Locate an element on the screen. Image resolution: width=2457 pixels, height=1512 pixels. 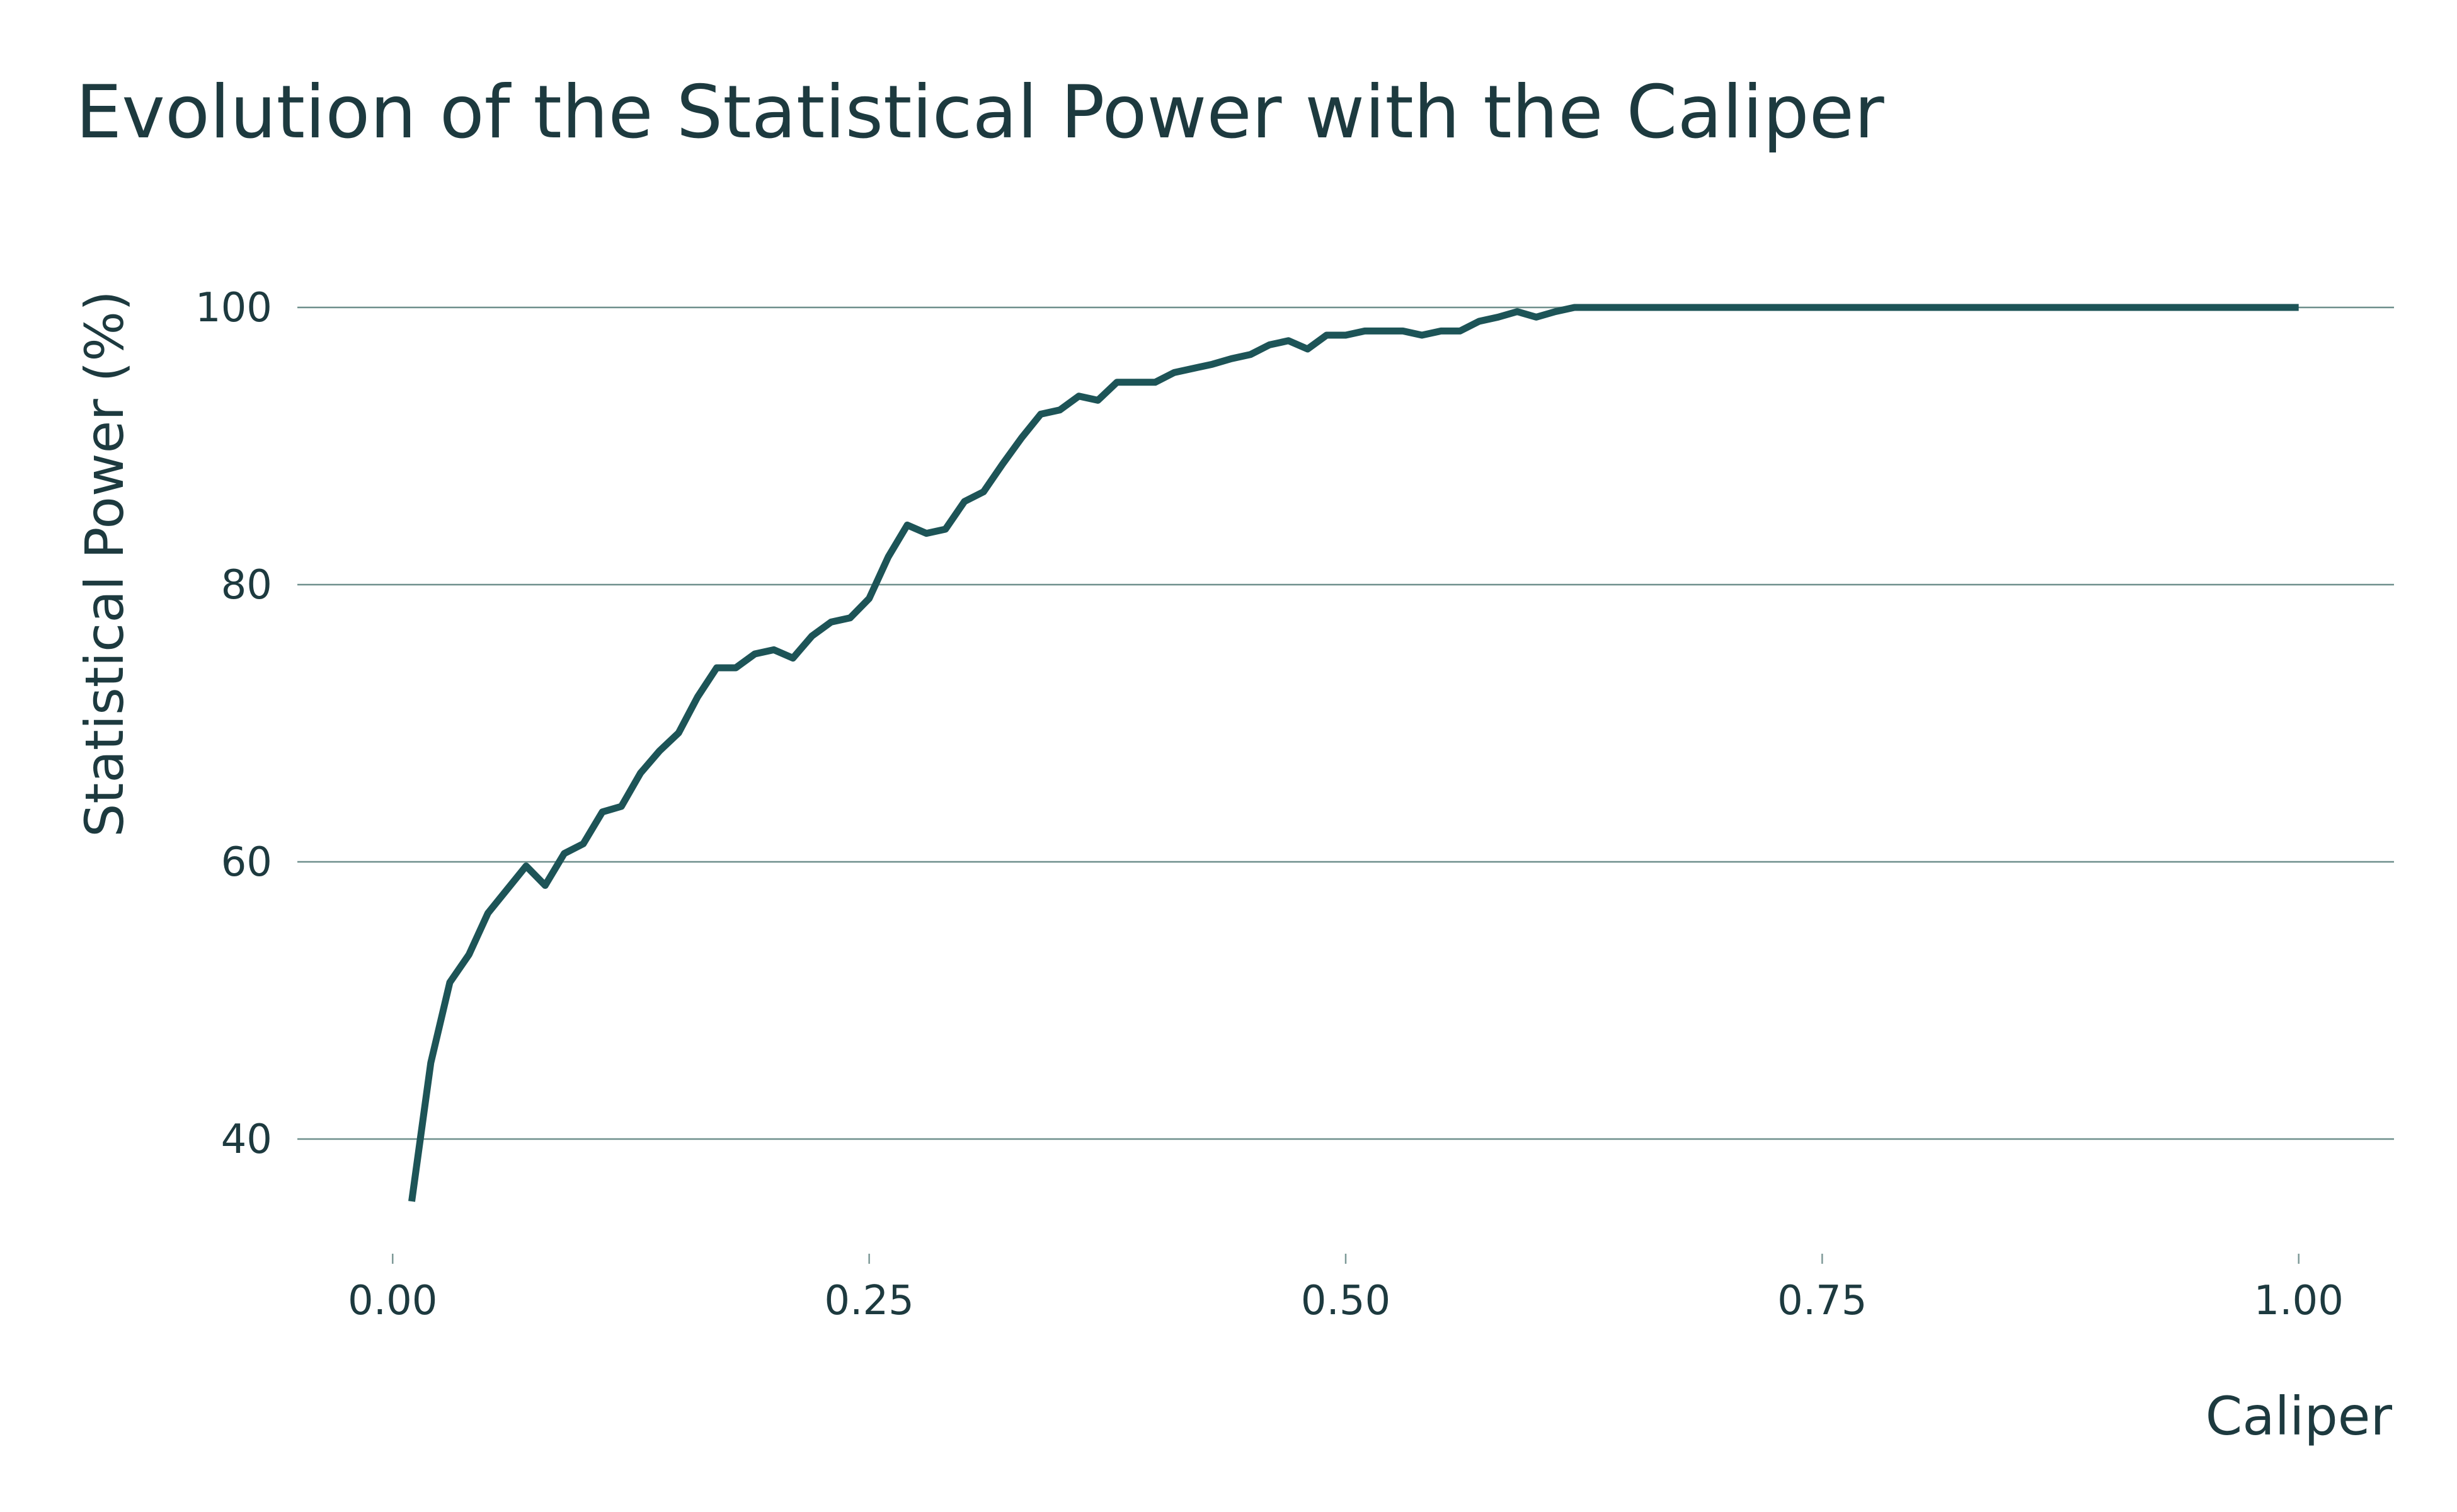
y-tick-label: 100 is located at coordinates (233, 308).